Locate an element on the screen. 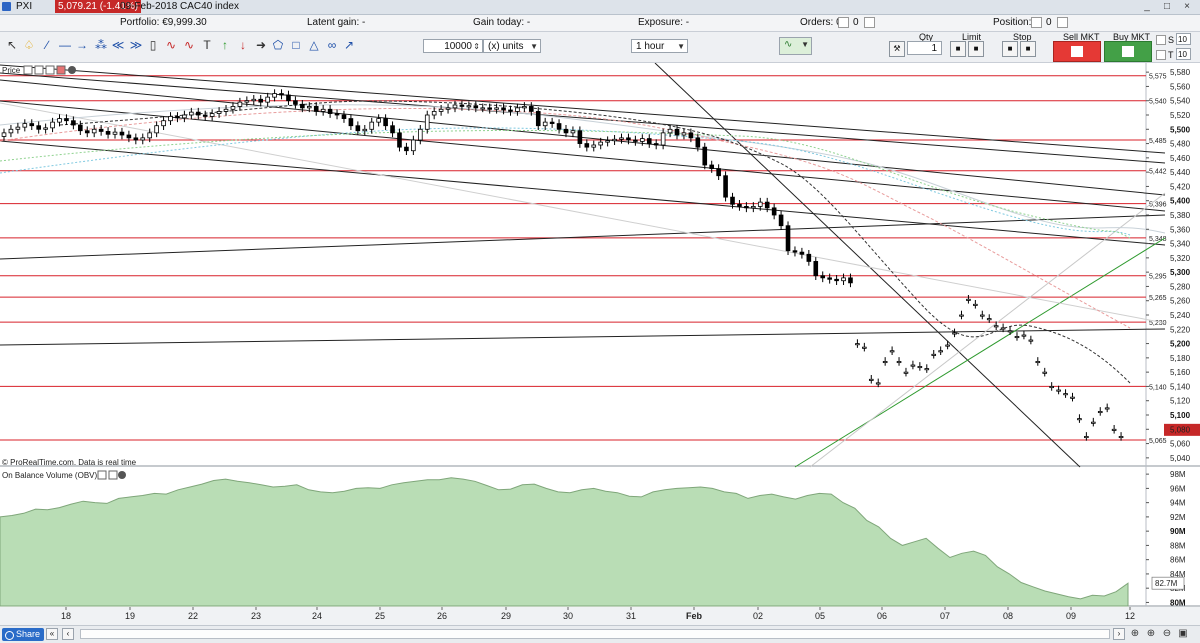 Image resolution: width=1200 pixels, height=643 pixels. position-toggle is located at coordinates (1036, 22).